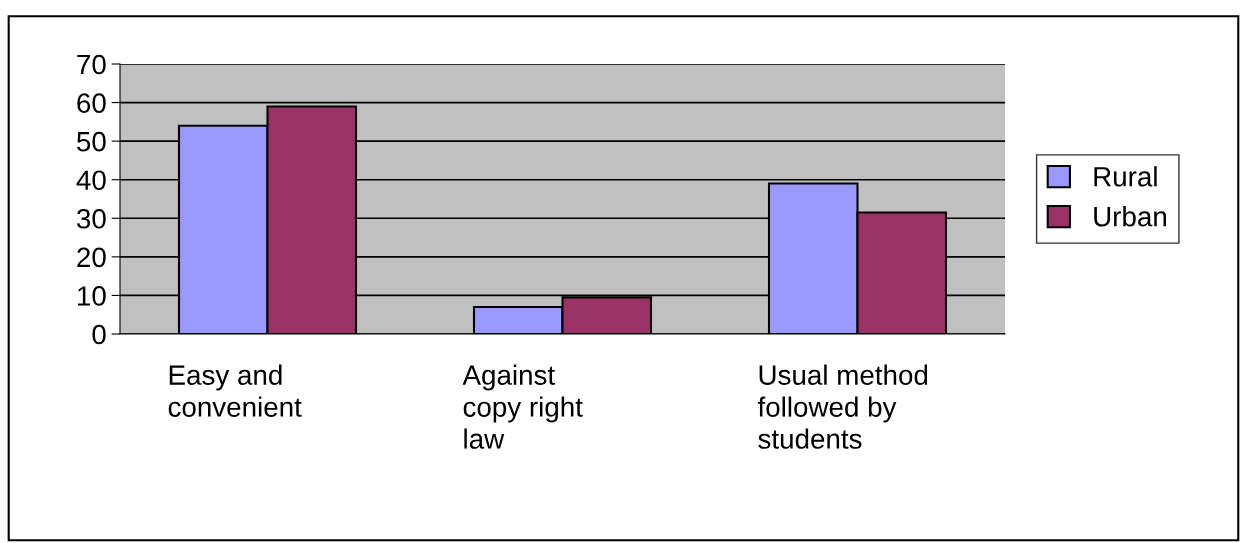 The width and height of the screenshot is (1242, 543). Describe the element at coordinates (1130, 216) in the screenshot. I see `legend-label: Urban` at that location.